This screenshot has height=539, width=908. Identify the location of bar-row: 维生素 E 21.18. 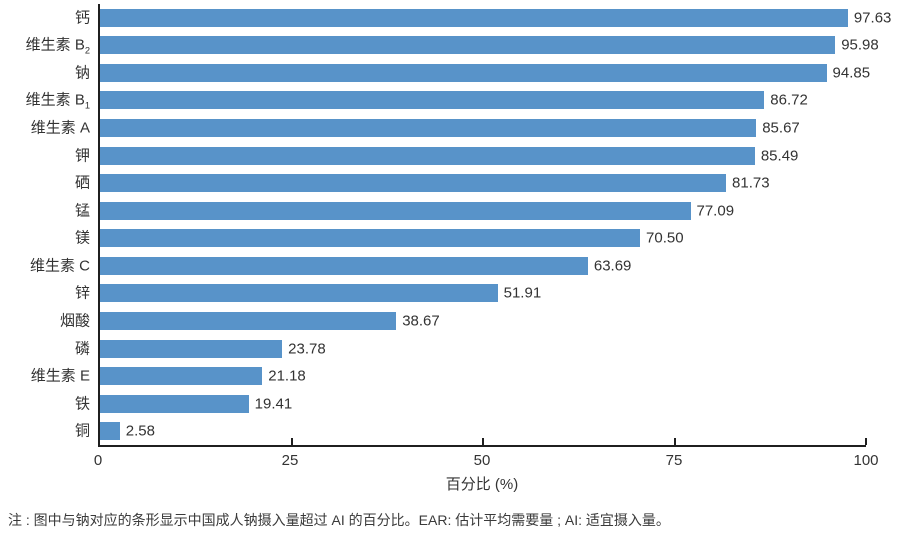
(448, 376).